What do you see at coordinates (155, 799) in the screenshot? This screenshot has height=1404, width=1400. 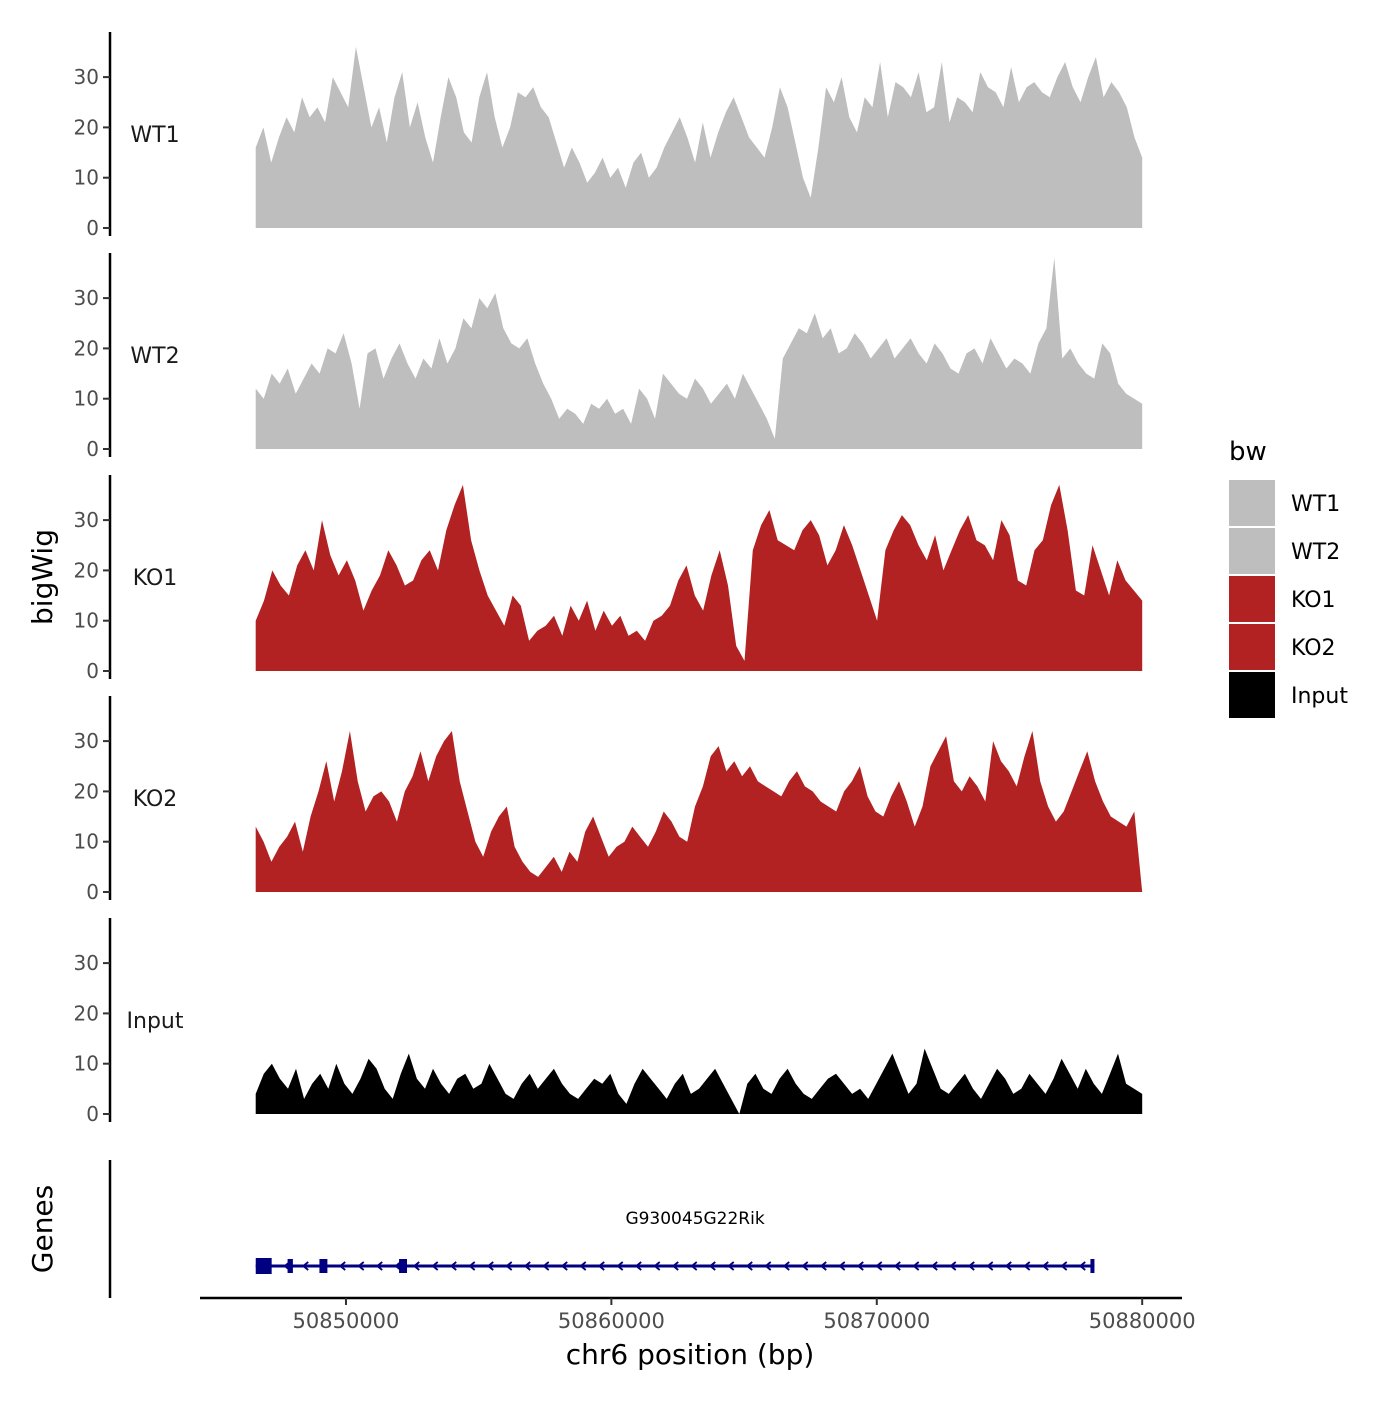 I see `panel-label: KO2` at bounding box center [155, 799].